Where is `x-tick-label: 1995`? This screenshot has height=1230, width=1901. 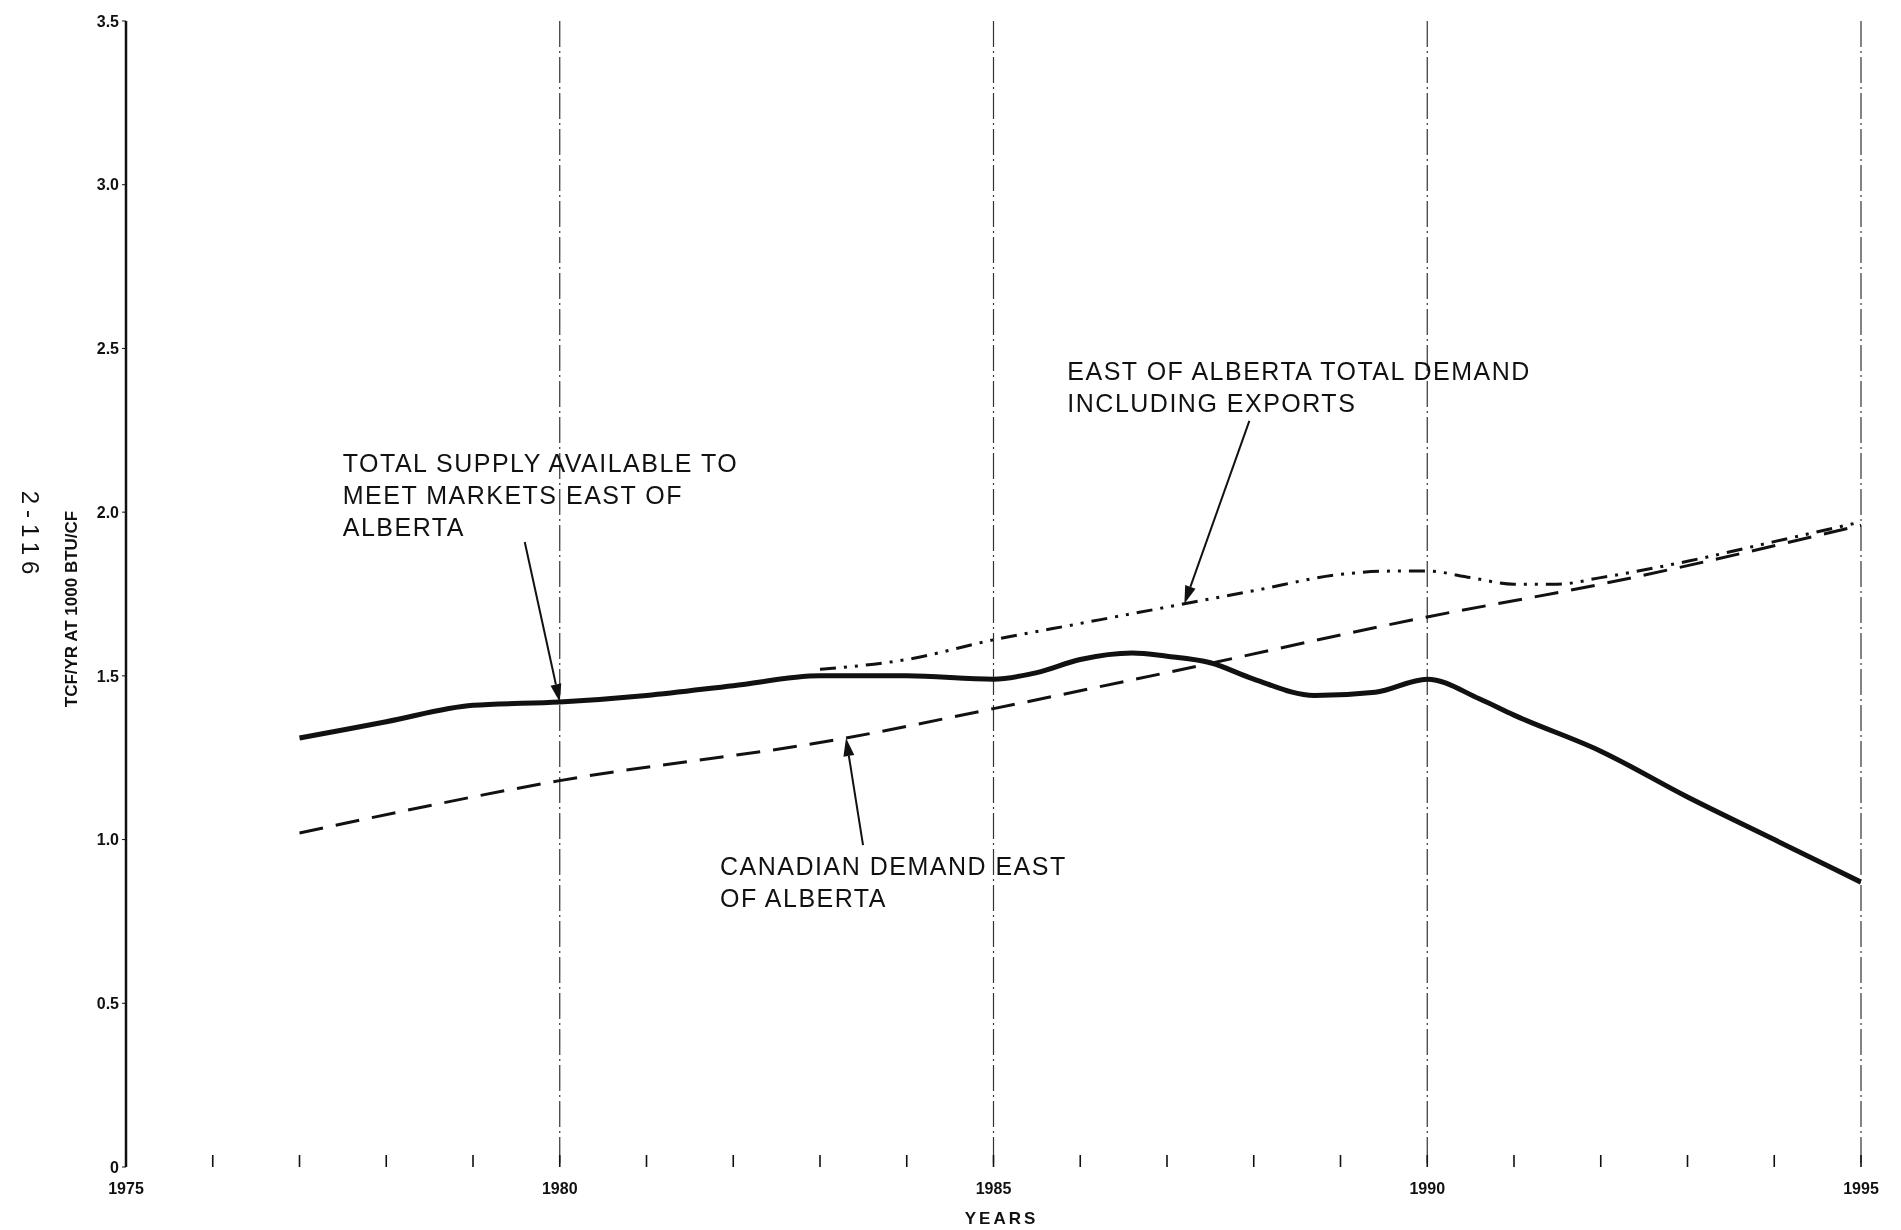
x-tick-label: 1995 is located at coordinates (1861, 1188).